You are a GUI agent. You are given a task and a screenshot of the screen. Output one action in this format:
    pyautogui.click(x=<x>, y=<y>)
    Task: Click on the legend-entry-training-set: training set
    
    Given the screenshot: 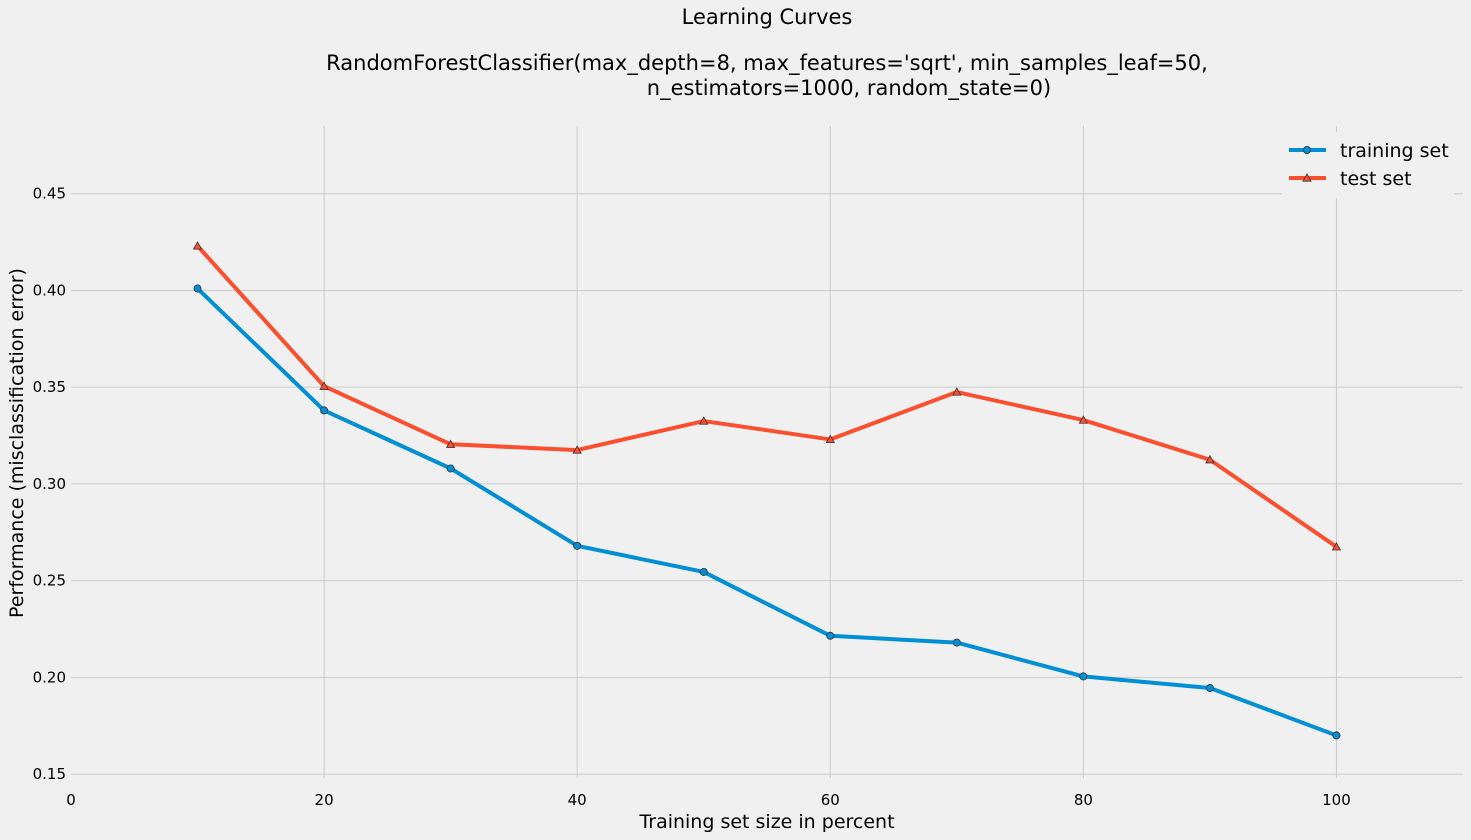 What is the action you would take?
    pyautogui.click(x=1369, y=151)
    